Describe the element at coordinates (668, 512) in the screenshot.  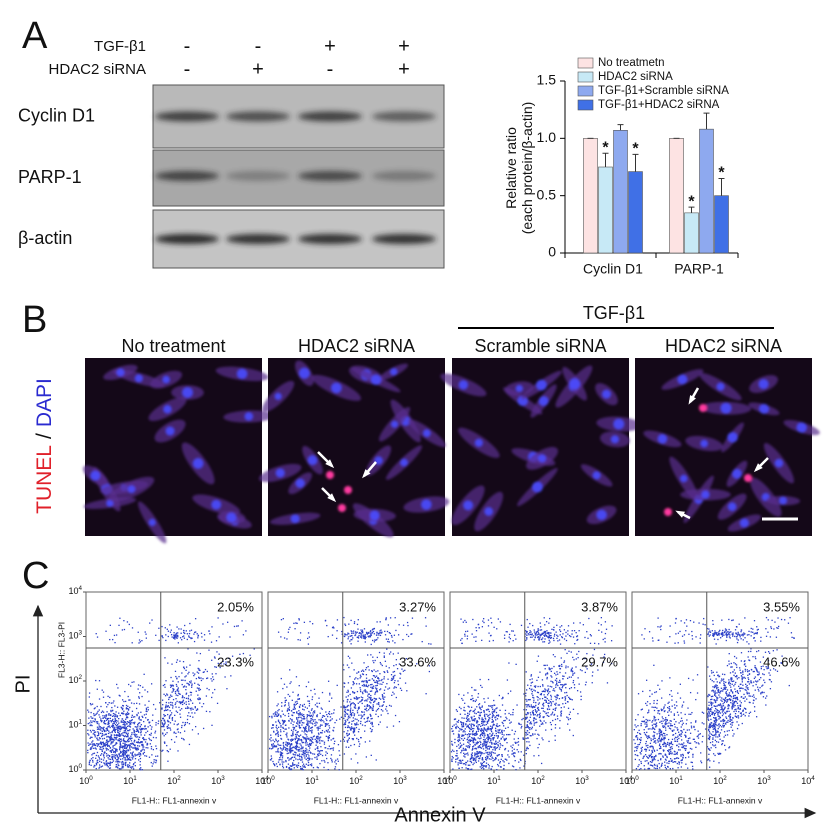
I see `tunel-positive` at that location.